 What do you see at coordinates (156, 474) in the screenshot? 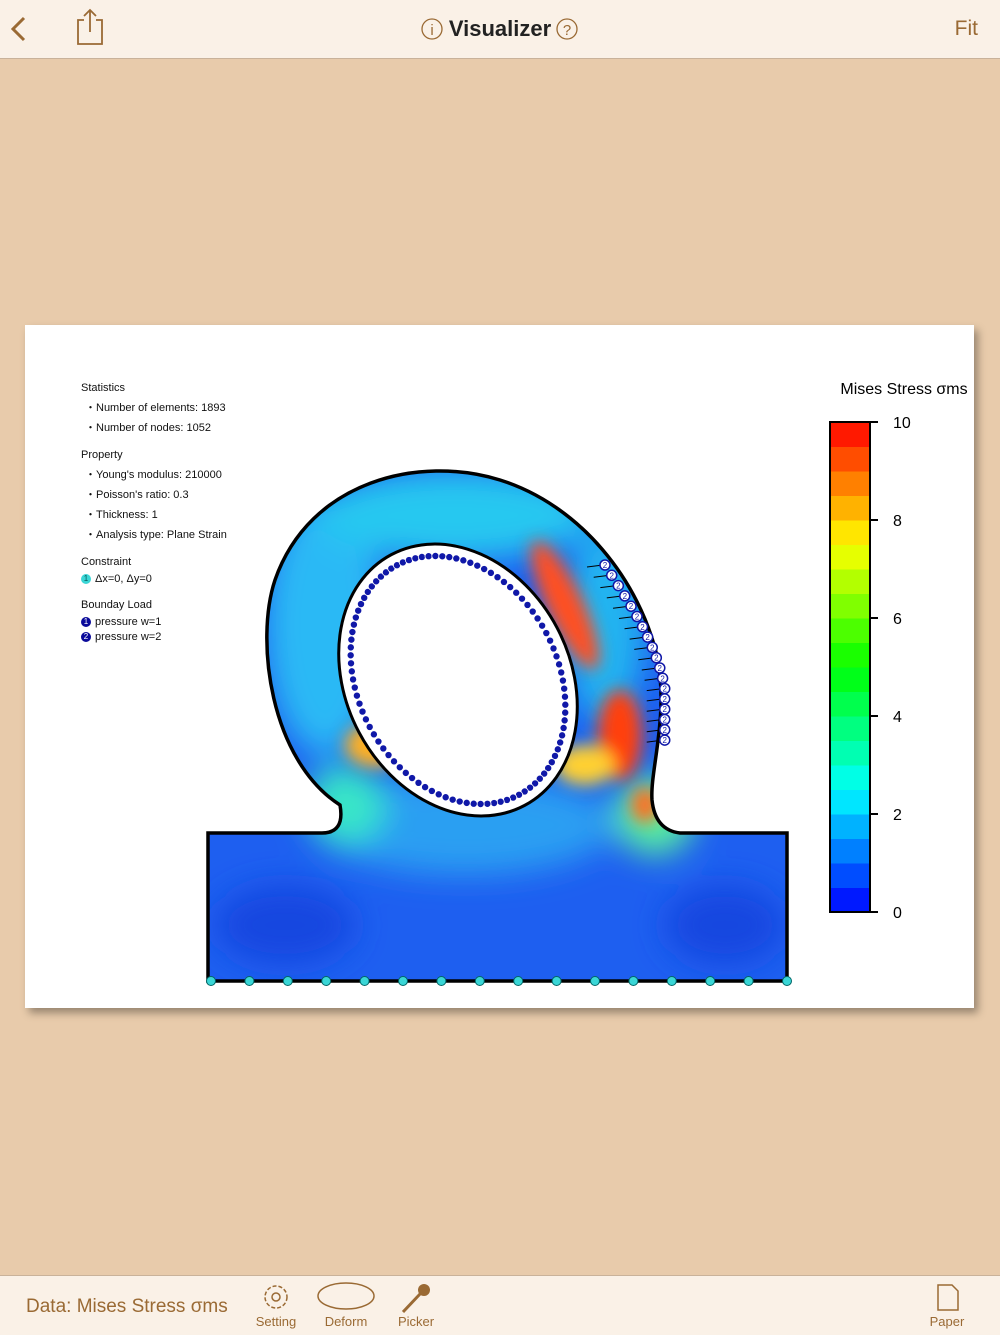
I see `info-item: Young's modulus: 210000` at bounding box center [156, 474].